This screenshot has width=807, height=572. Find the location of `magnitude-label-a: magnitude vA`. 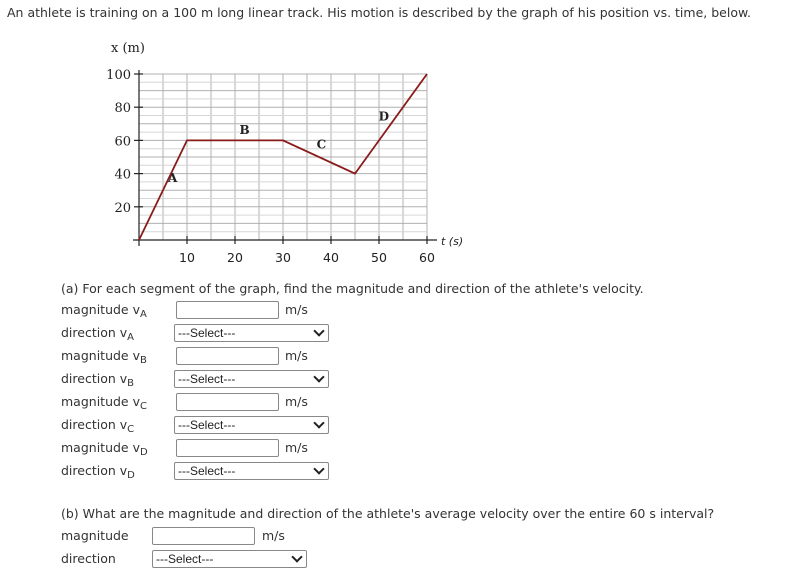

magnitude-label-a: magnitude vA is located at coordinates (104, 311).